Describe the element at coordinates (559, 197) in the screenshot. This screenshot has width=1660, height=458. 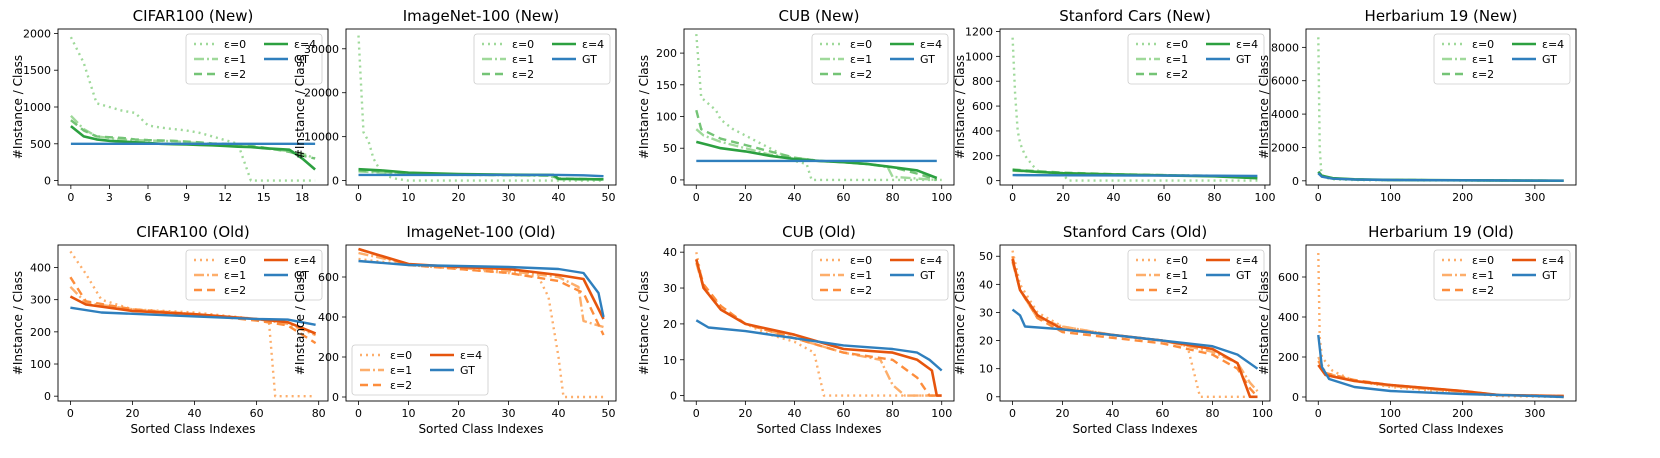
I see `x-tick-label: 40` at that location.